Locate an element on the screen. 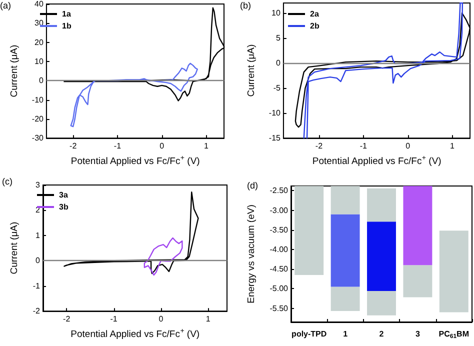 The image size is (474, 346). y-tick-label: -20 is located at coordinates (38, 119).